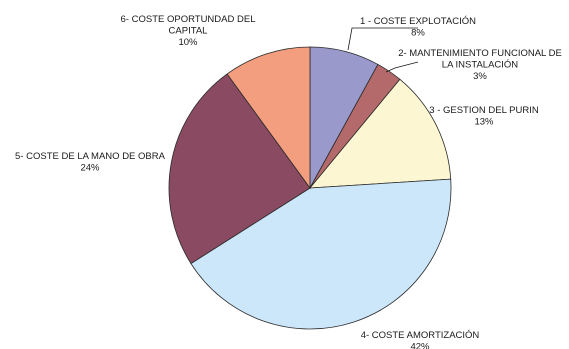 The image size is (569, 349). I want to click on slice-value-3: 13%, so click(484, 122).